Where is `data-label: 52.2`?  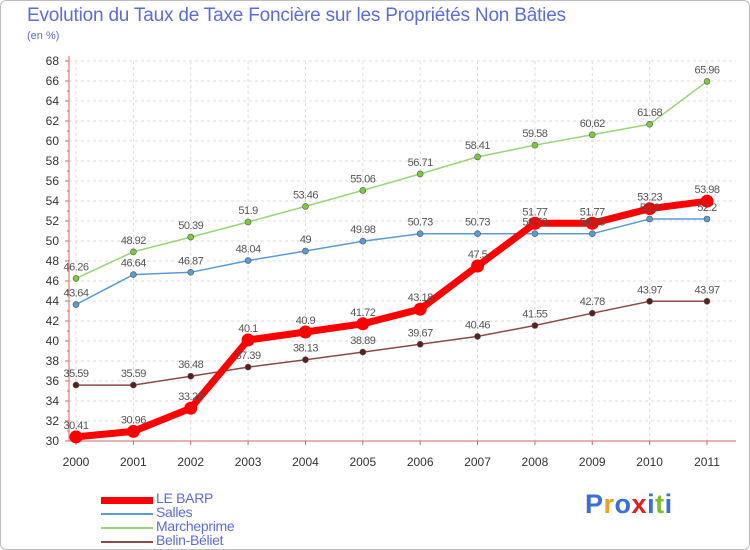
data-label: 52.2 is located at coordinates (707, 208).